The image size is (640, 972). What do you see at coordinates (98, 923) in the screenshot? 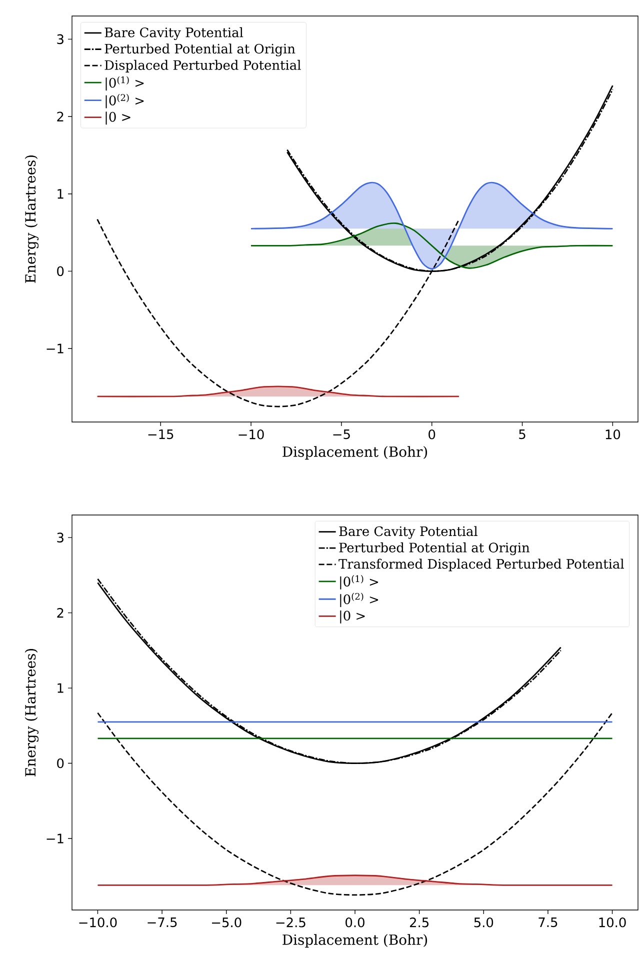
I see `x-tick-label: −10.0` at bounding box center [98, 923].